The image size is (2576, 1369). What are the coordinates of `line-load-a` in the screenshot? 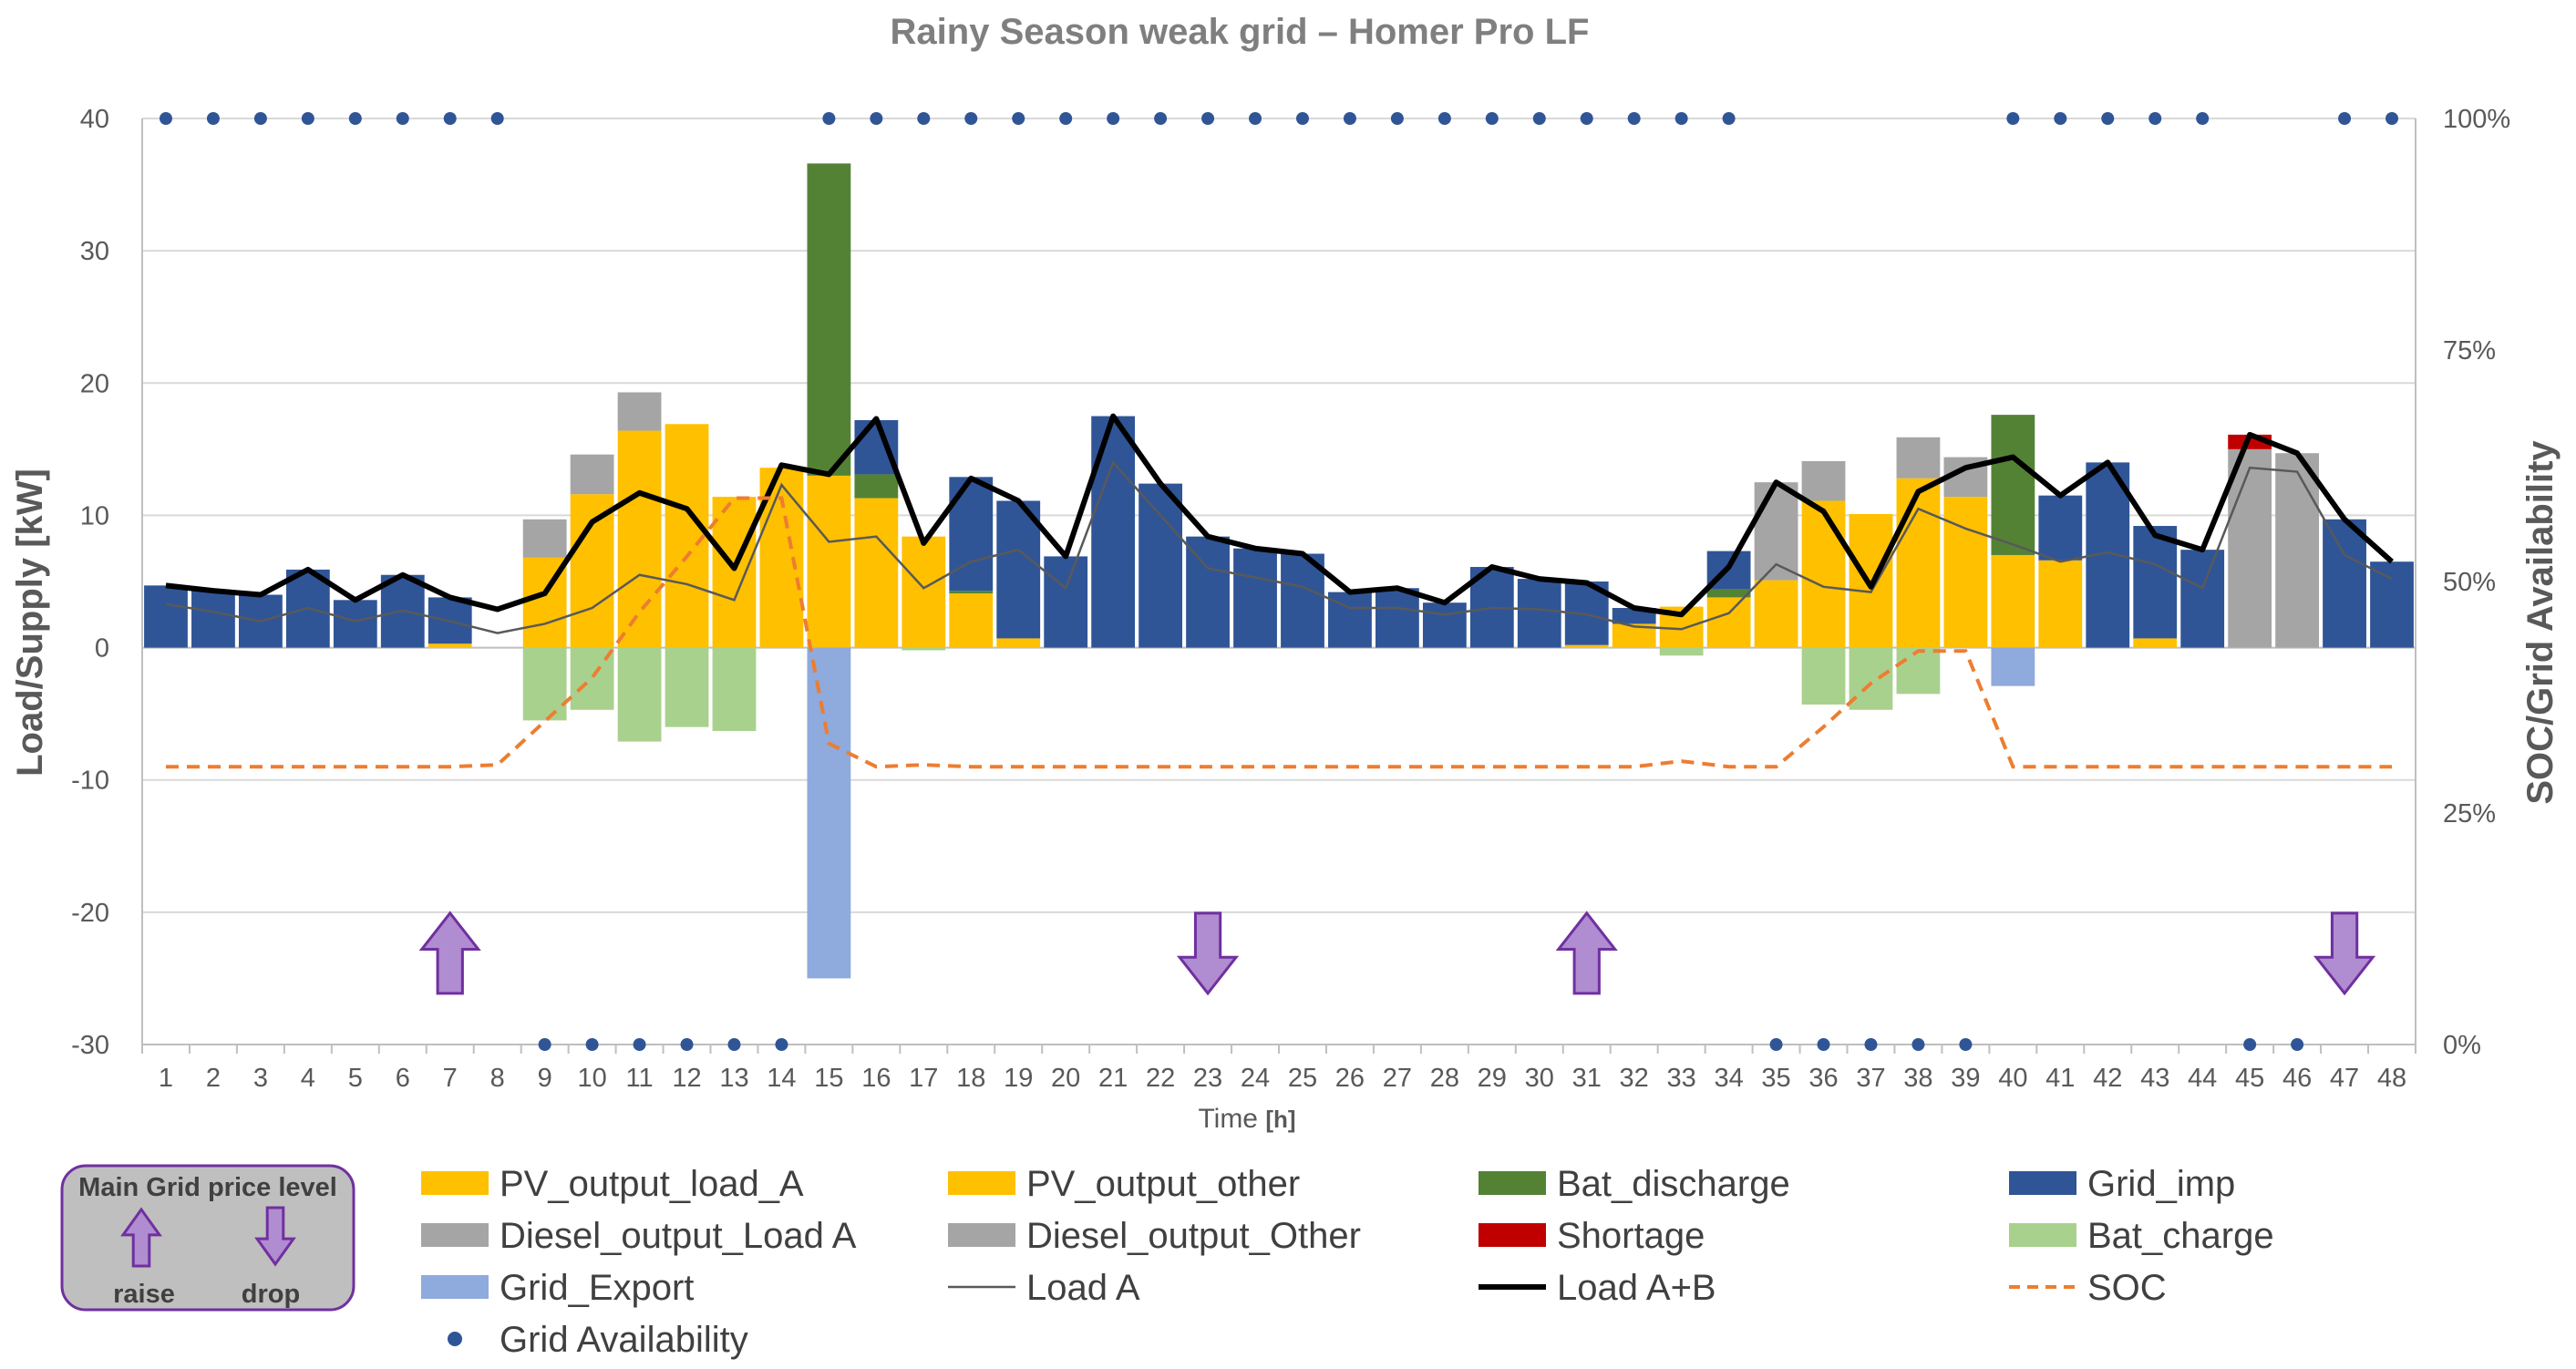 It's located at (1279, 547).